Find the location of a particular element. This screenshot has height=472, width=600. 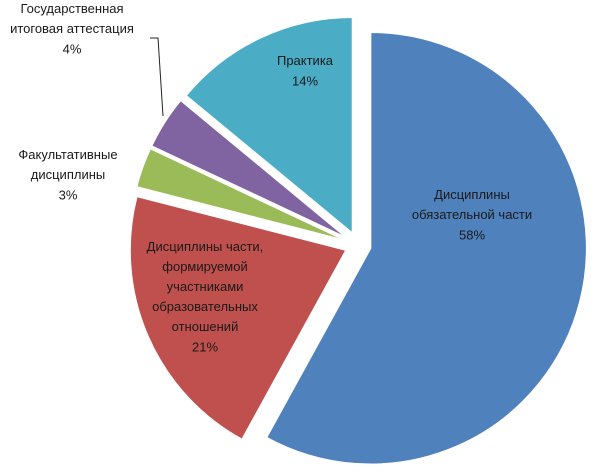

leader-line is located at coordinates (157, 77).